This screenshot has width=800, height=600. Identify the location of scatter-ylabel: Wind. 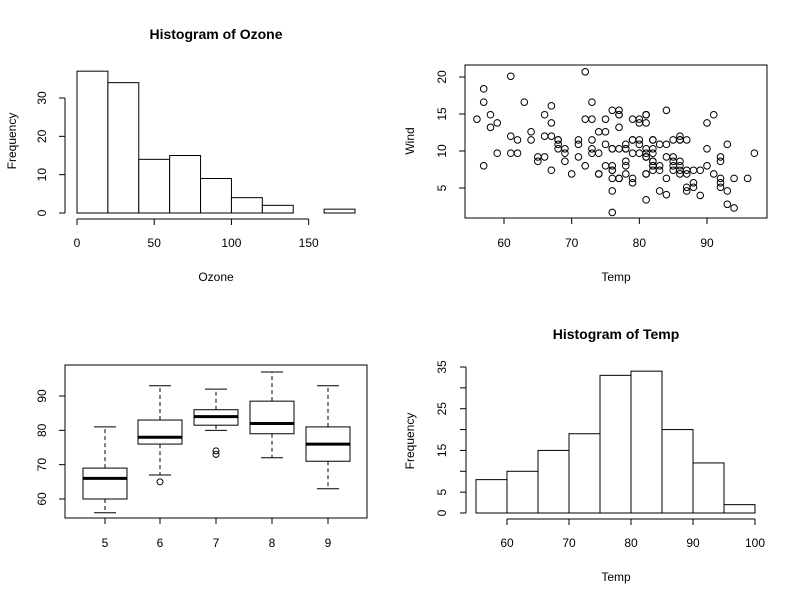
(410, 140).